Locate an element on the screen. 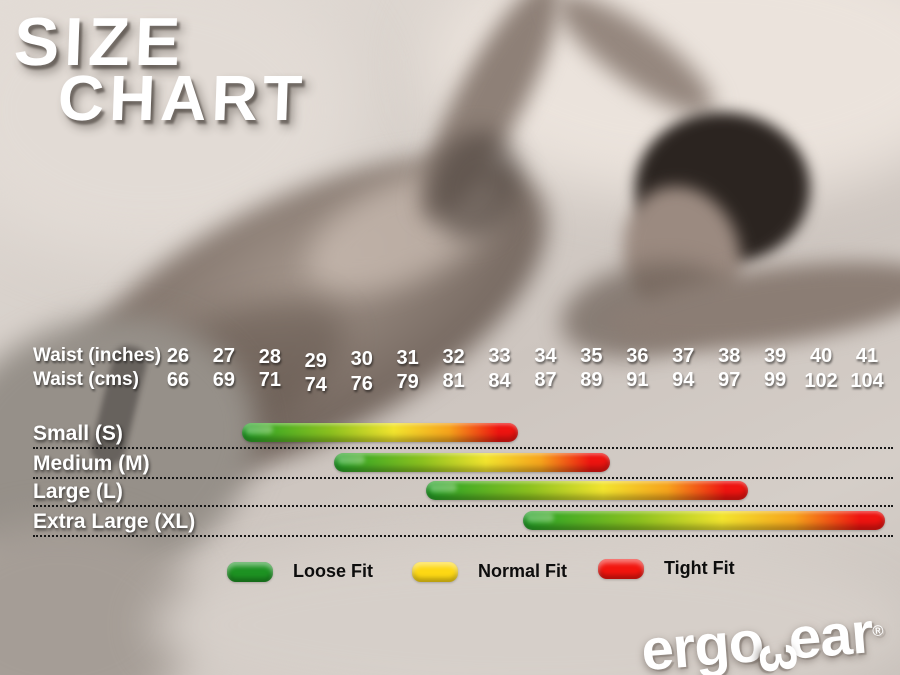 This screenshot has height=675, width=900. legend-item-loose-fit: Loose Fit is located at coordinates (300, 571).